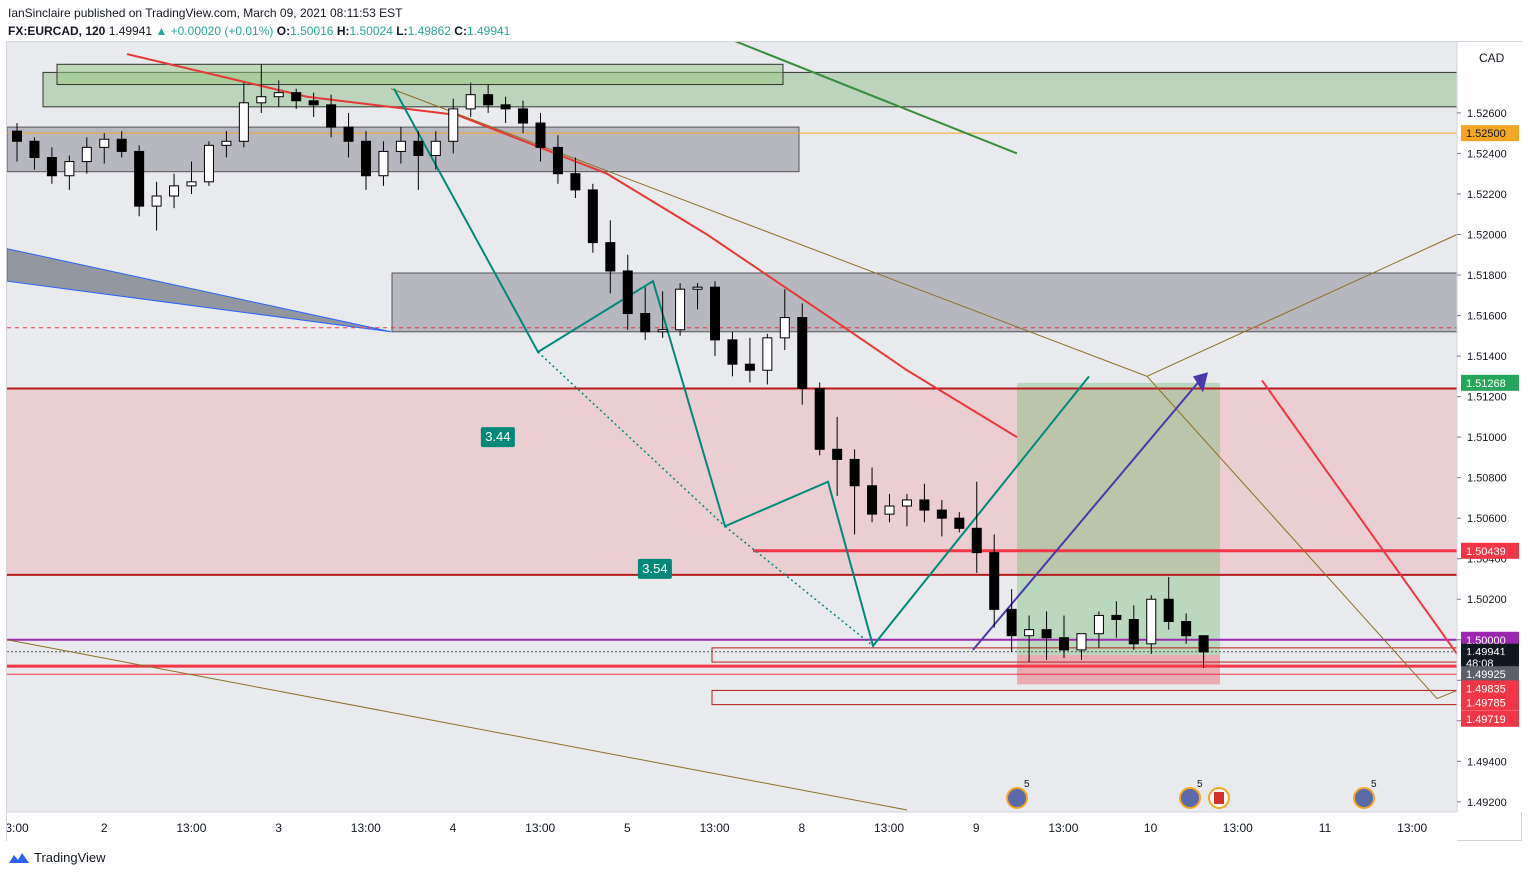 The width and height of the screenshot is (1528, 878). What do you see at coordinates (801, 828) in the screenshot?
I see `time-tick-label: 8` at bounding box center [801, 828].